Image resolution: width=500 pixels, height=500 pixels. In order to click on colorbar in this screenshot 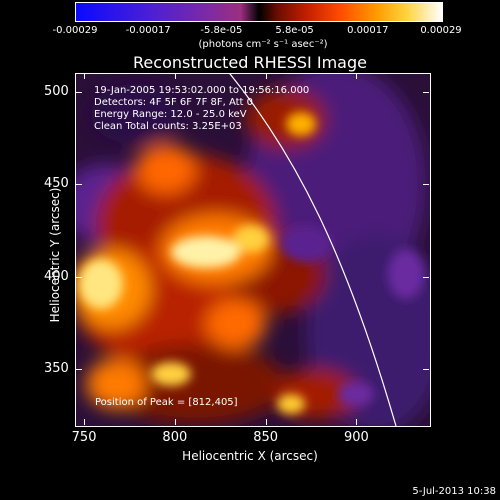, I will do `click(259, 12)`.